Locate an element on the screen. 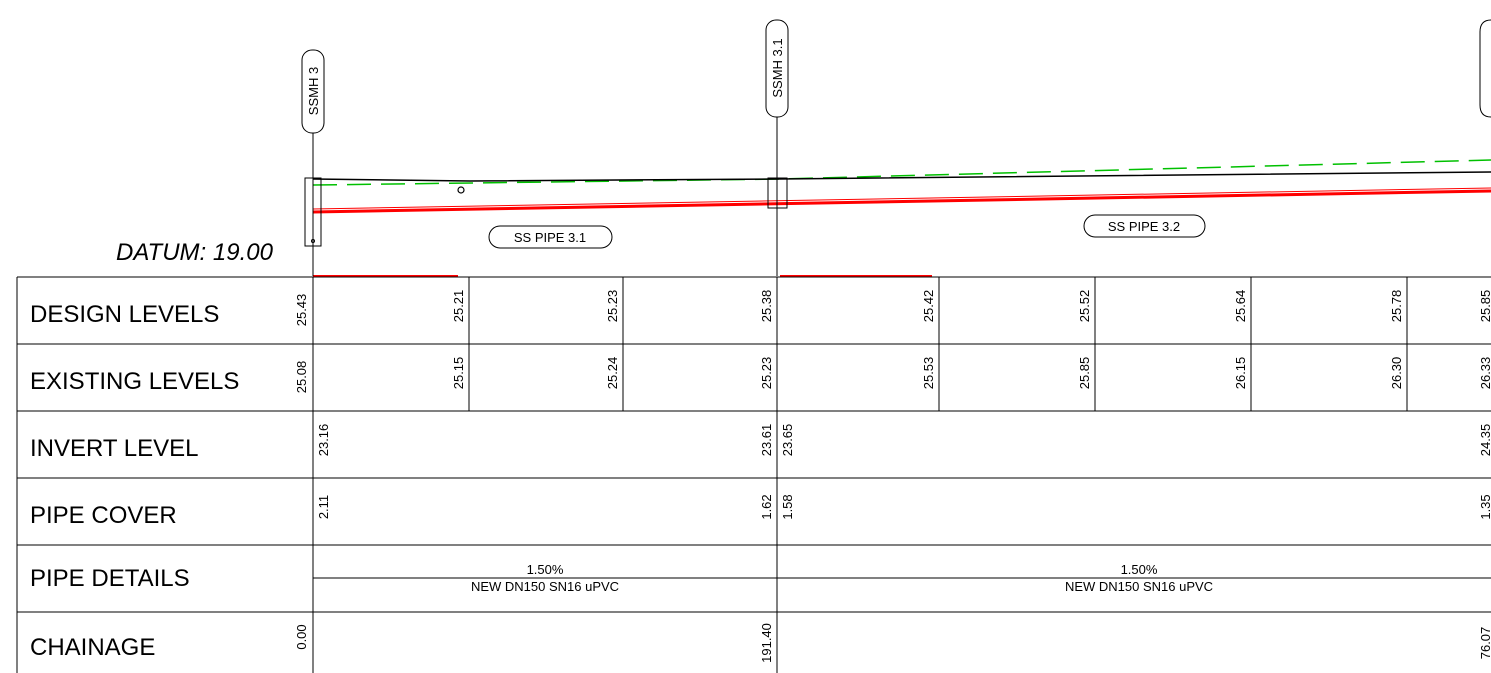 The height and width of the screenshot is (673, 1491). chainage-values: 0.00 191.40 76.07 is located at coordinates (892, 643).